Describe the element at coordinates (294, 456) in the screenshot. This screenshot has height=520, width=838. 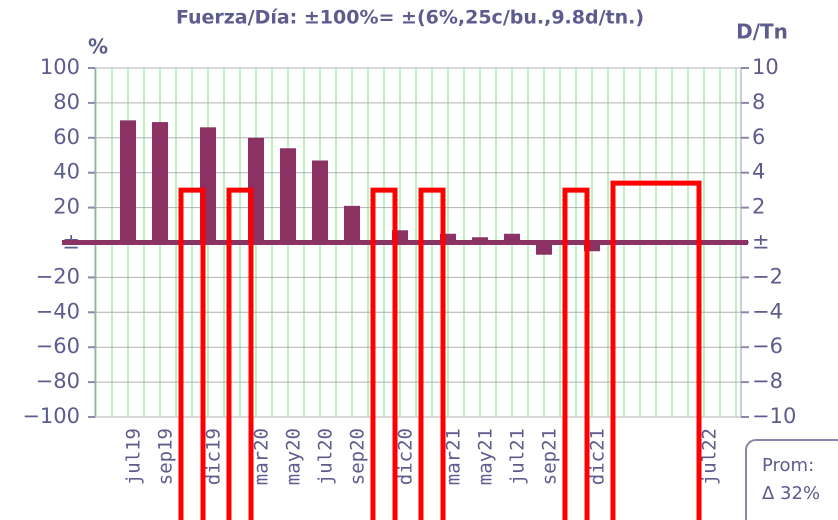
I see `x-tick-label: may20` at that location.